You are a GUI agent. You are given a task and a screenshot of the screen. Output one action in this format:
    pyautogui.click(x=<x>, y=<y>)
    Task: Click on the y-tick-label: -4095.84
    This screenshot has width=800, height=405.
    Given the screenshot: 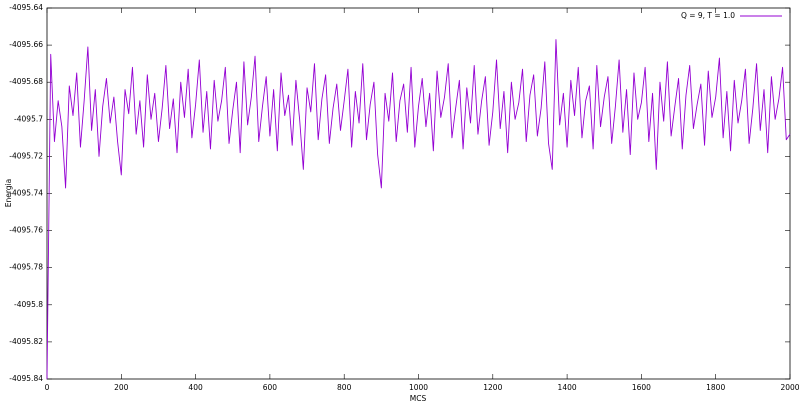 What is the action you would take?
    pyautogui.click(x=26, y=378)
    